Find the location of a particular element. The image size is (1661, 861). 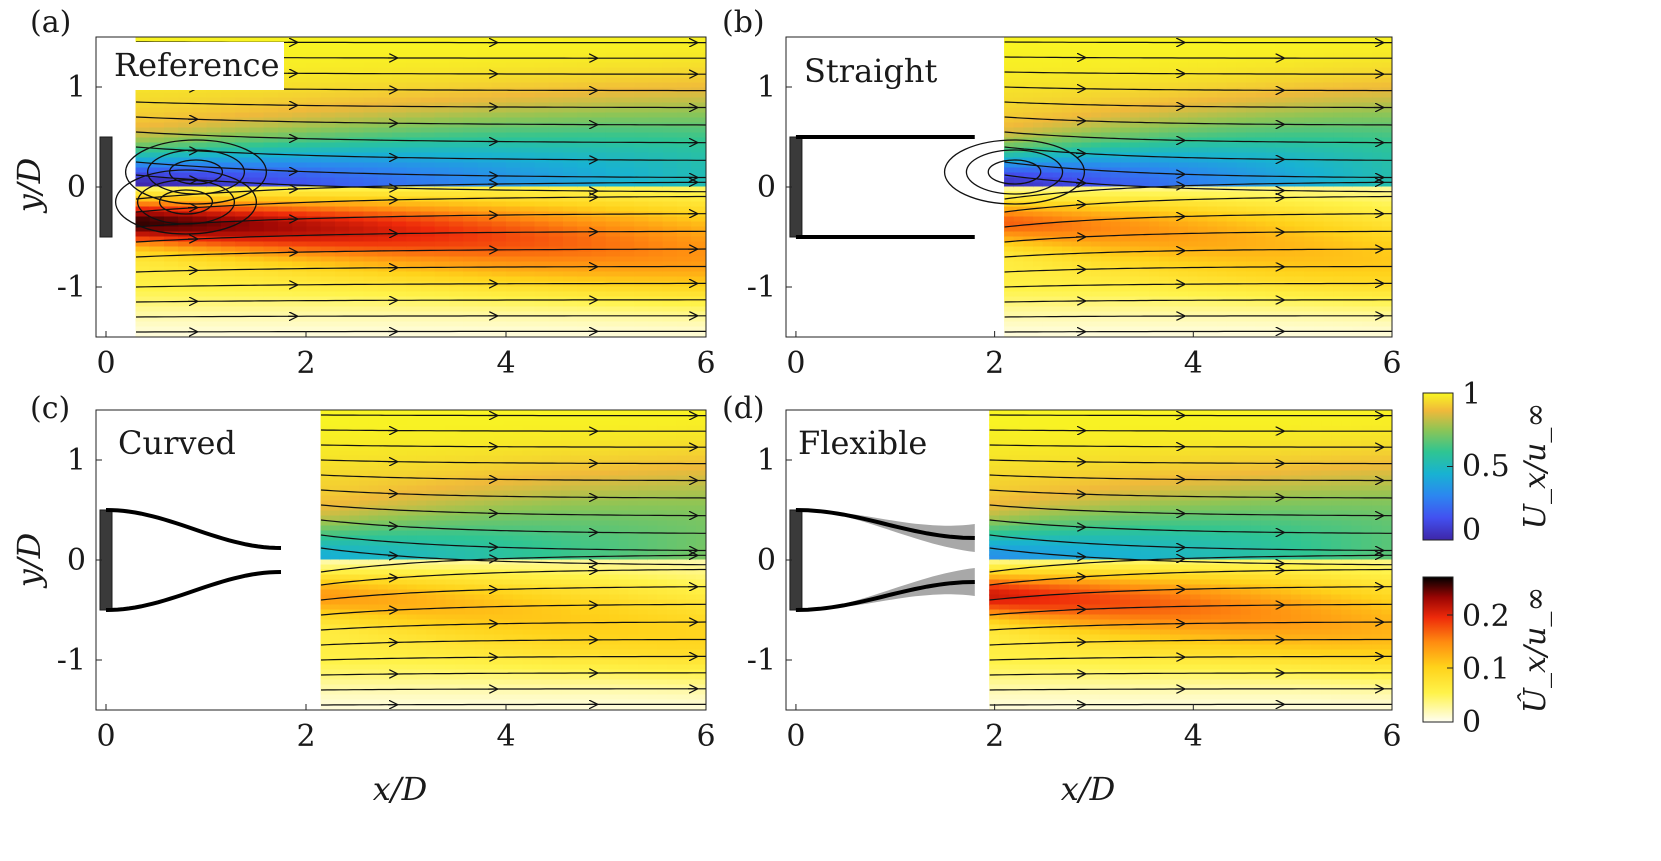

streamlines is located at coordinates (1190, 560).